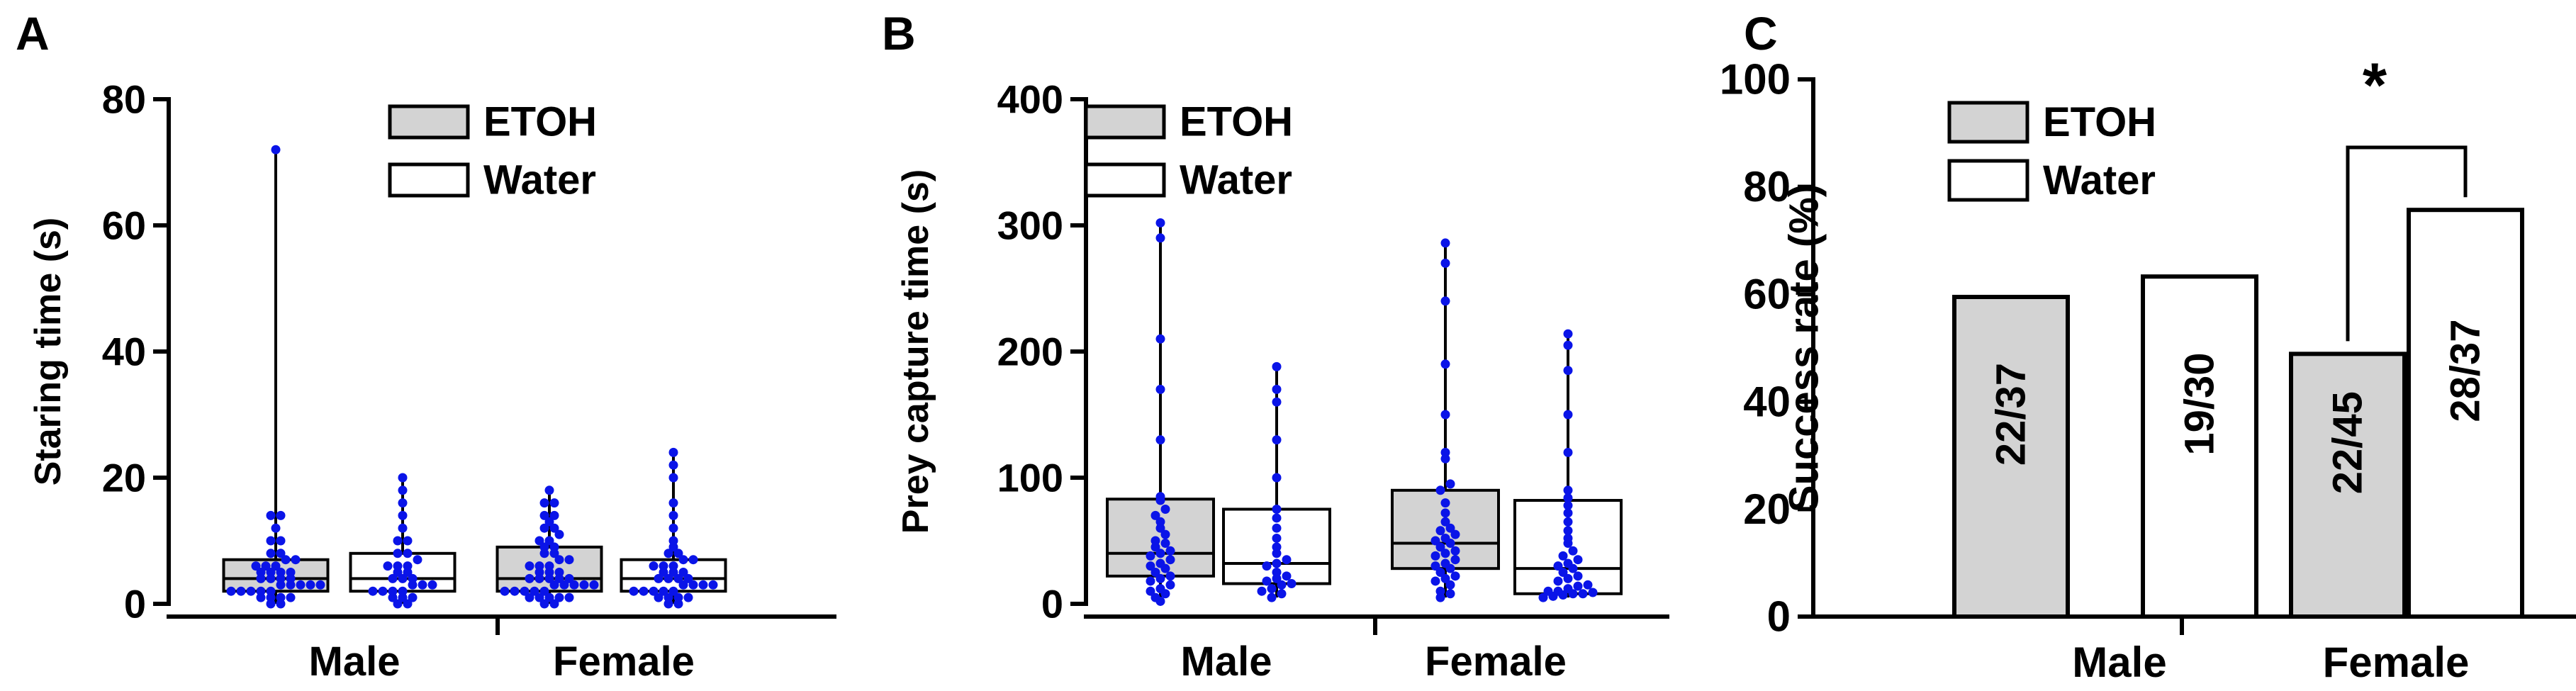  I want to click on y-tick-label: 80, so click(124, 99).